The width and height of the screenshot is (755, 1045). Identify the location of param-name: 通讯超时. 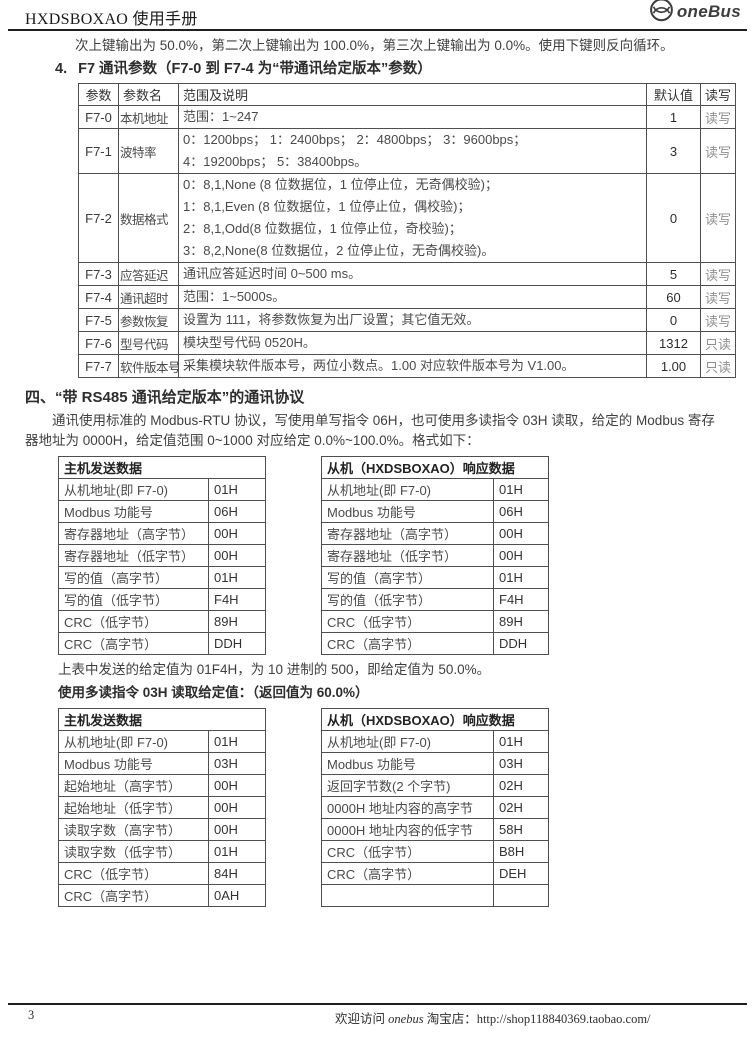
(148, 297).